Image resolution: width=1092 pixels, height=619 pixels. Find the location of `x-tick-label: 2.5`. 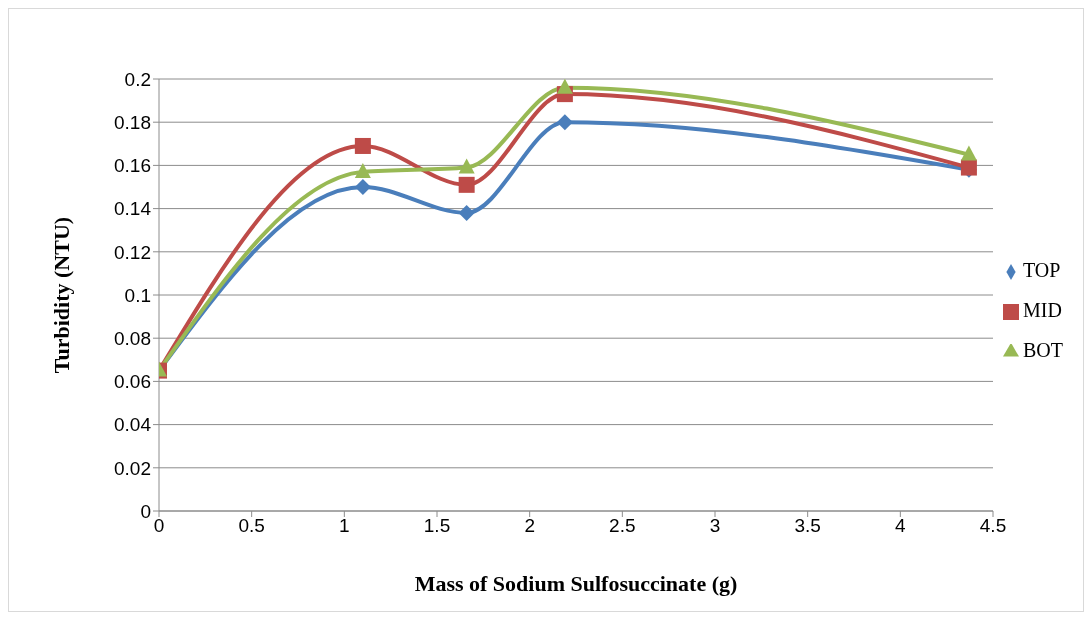

x-tick-label: 2.5 is located at coordinates (622, 526).